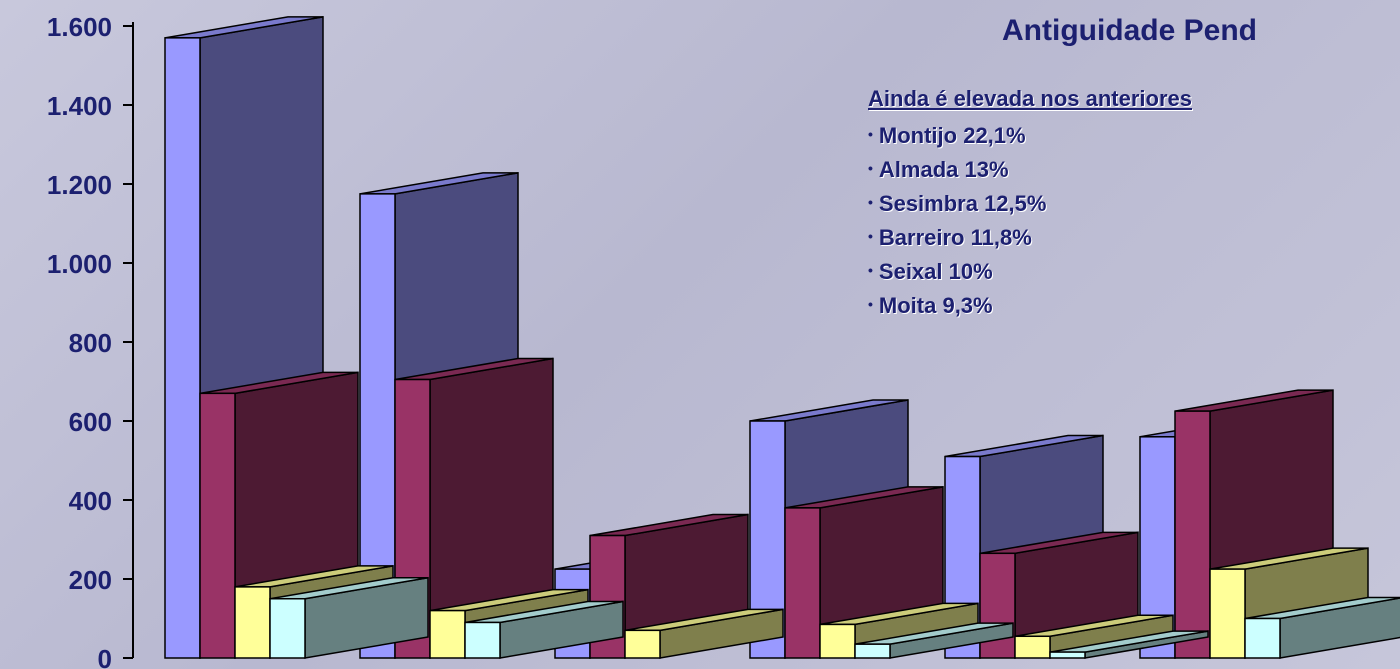  What do you see at coordinates (1030, 169) in the screenshot?
I see `annotation-item: • Almada 13%` at bounding box center [1030, 169].